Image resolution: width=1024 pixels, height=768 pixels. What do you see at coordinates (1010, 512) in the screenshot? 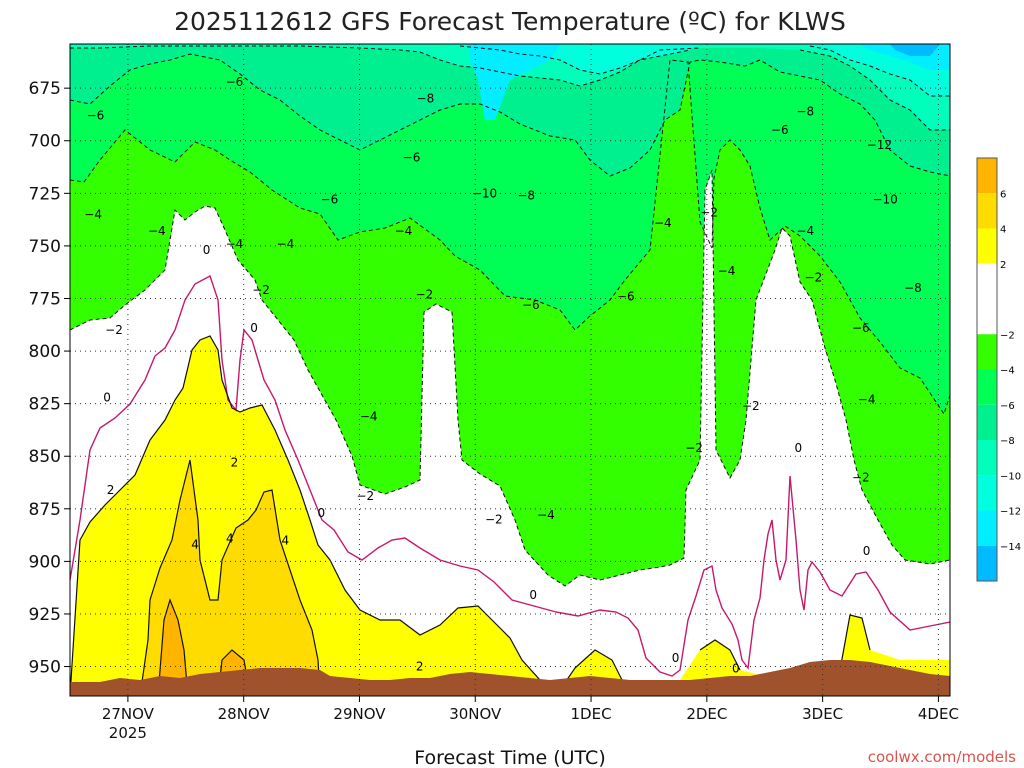
I see `colorbar-label: −12` at bounding box center [1010, 512].